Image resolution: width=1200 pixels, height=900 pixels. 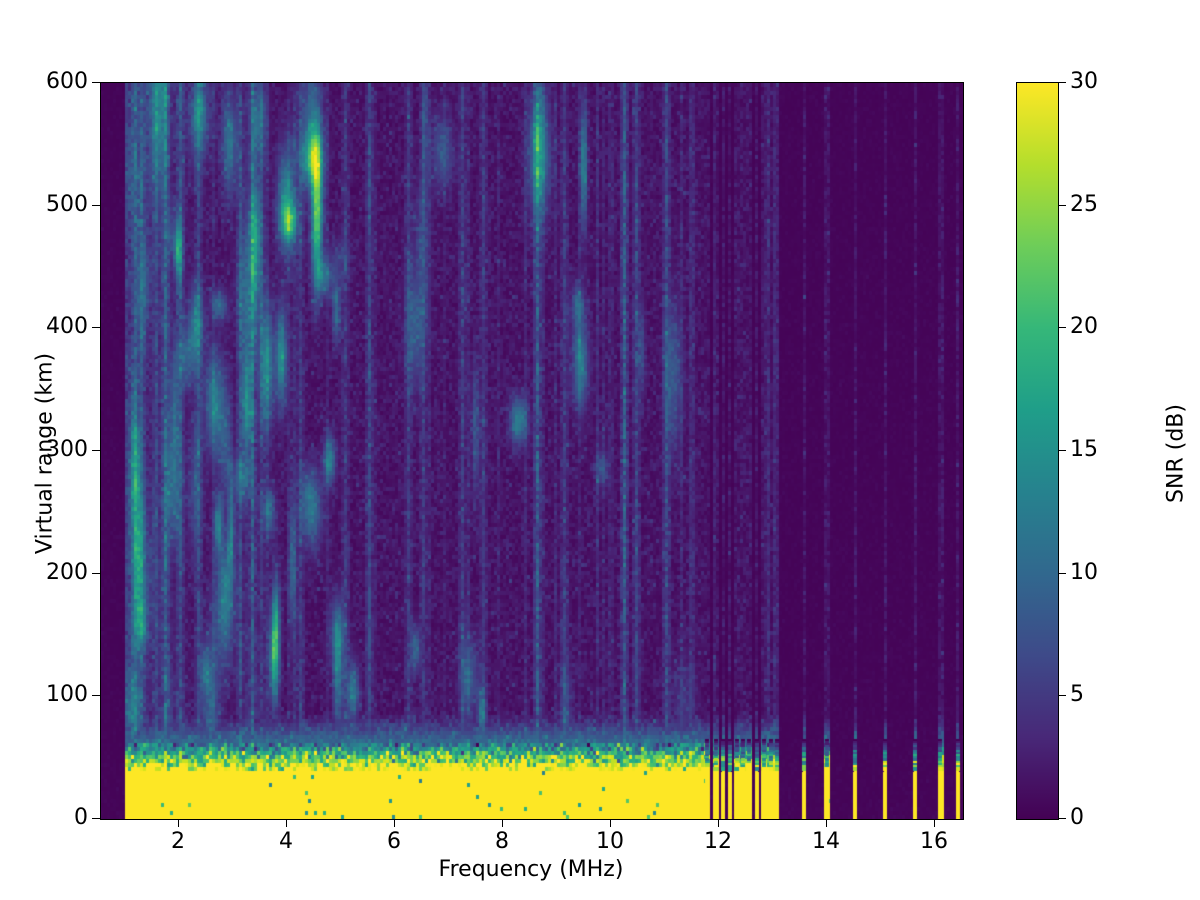 I want to click on x-axis-label: Frequency (MHz), so click(x=531, y=869).